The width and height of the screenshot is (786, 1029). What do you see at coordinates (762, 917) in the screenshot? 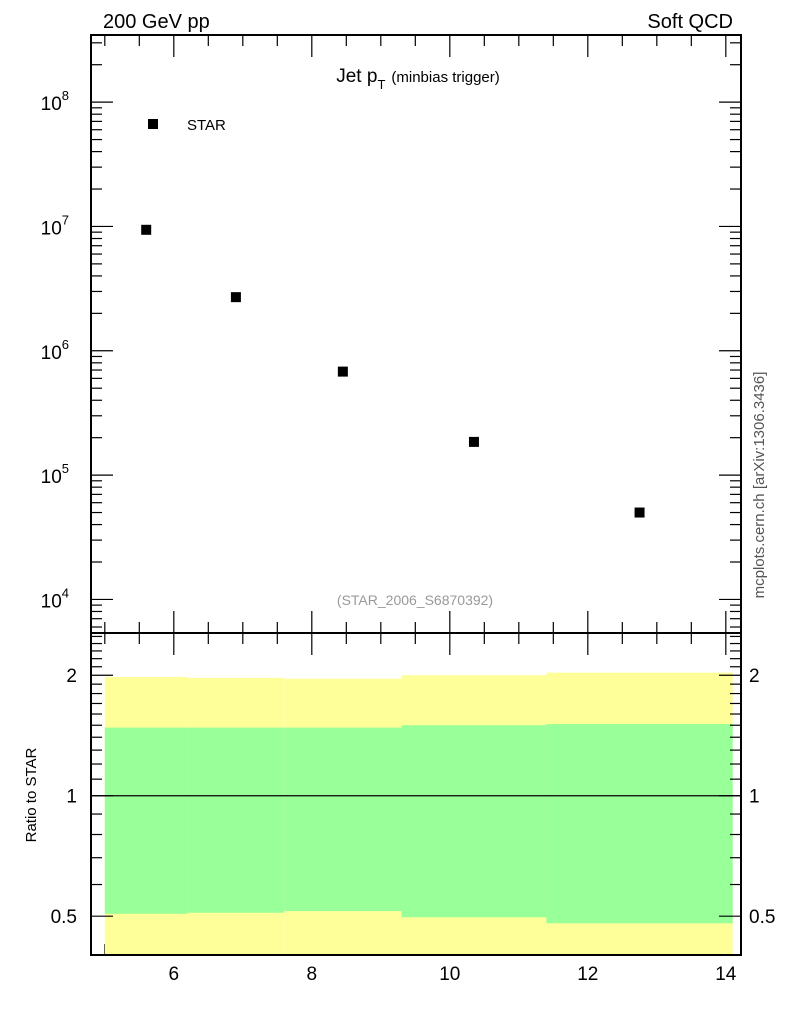
I see `ratio-y-tick-label-right: 0.5` at bounding box center [762, 917].